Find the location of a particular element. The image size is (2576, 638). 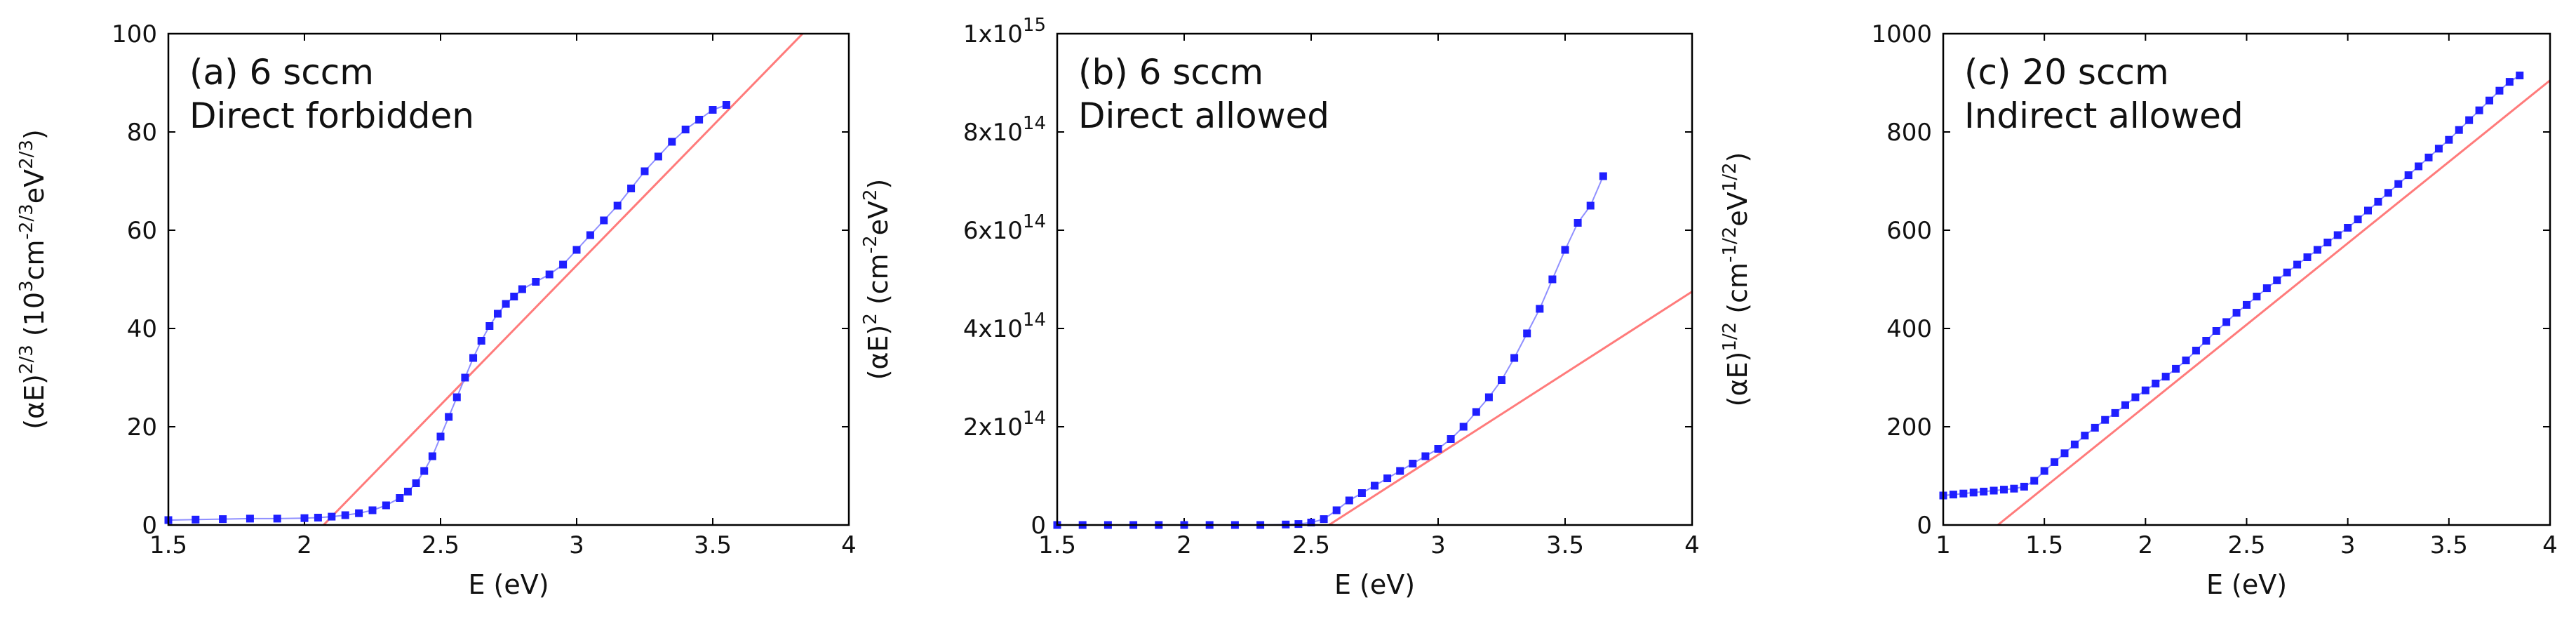

annotation-line: Direct forbidden is located at coordinates (331, 115).